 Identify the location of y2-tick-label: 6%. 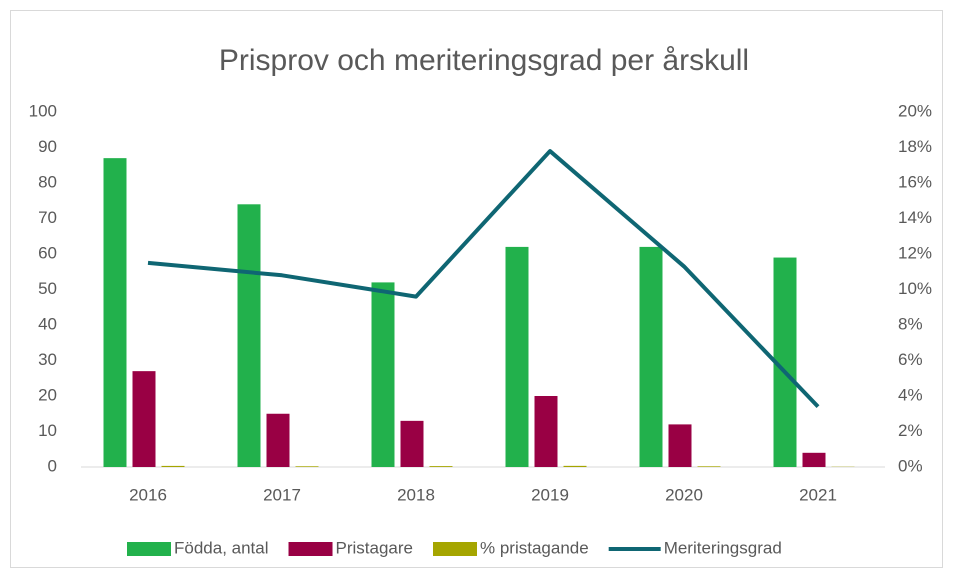
(910, 359).